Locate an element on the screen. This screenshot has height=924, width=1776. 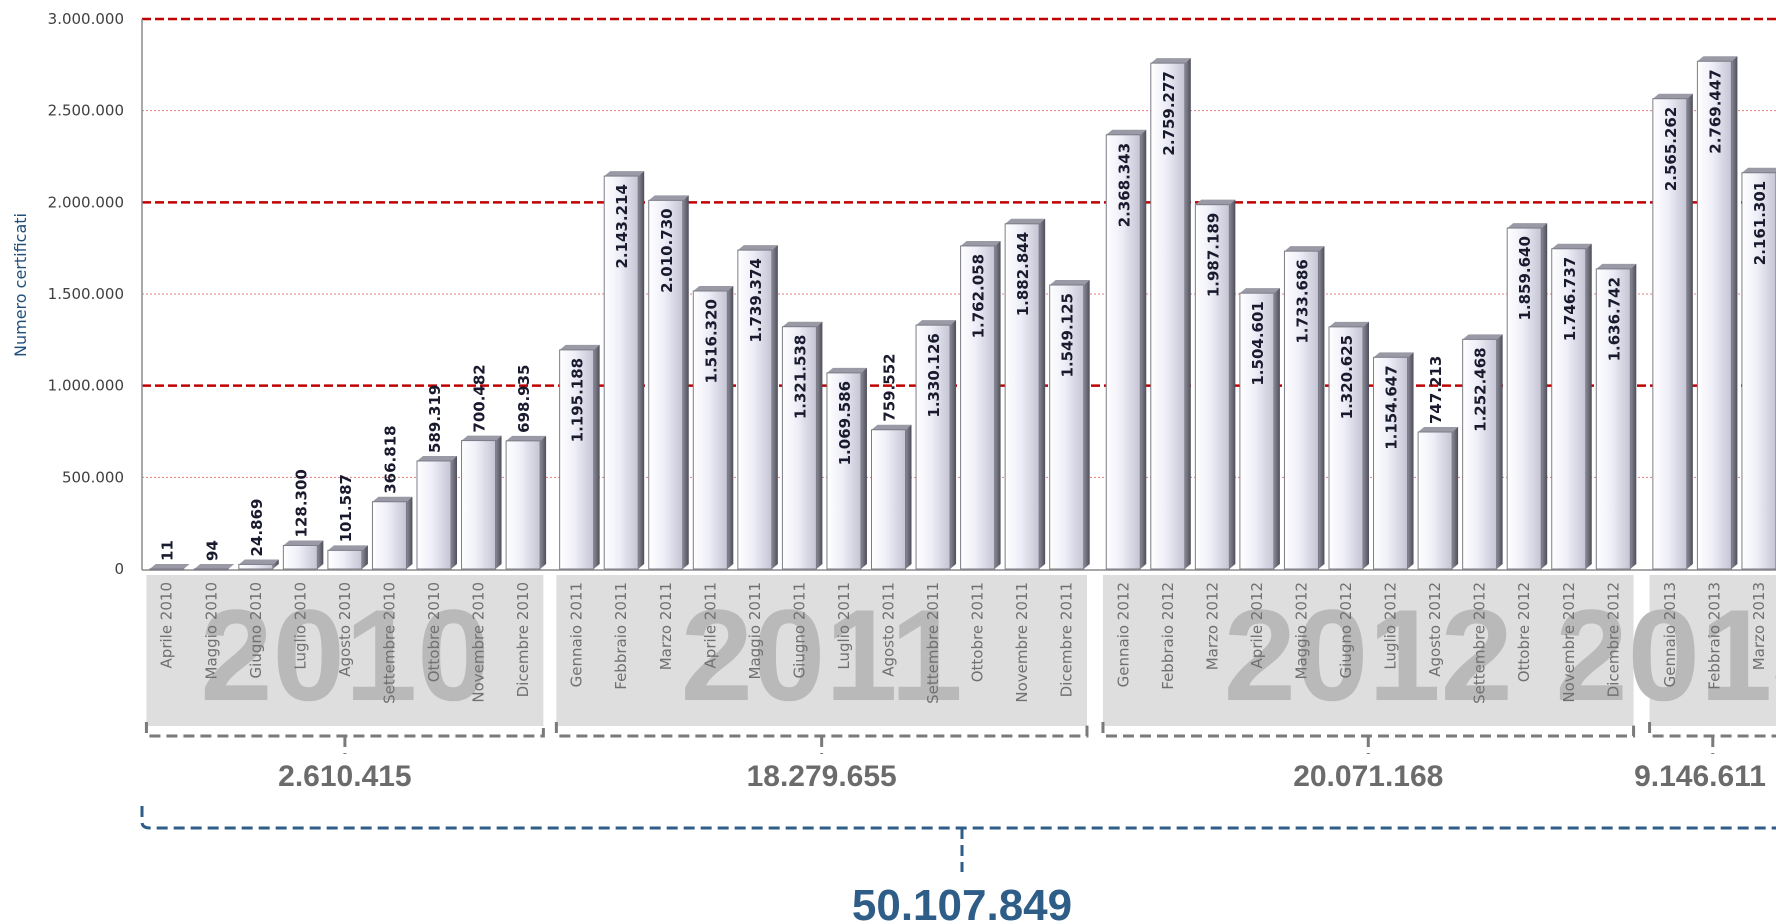
grand-total-bracket is located at coordinates (958, 839).